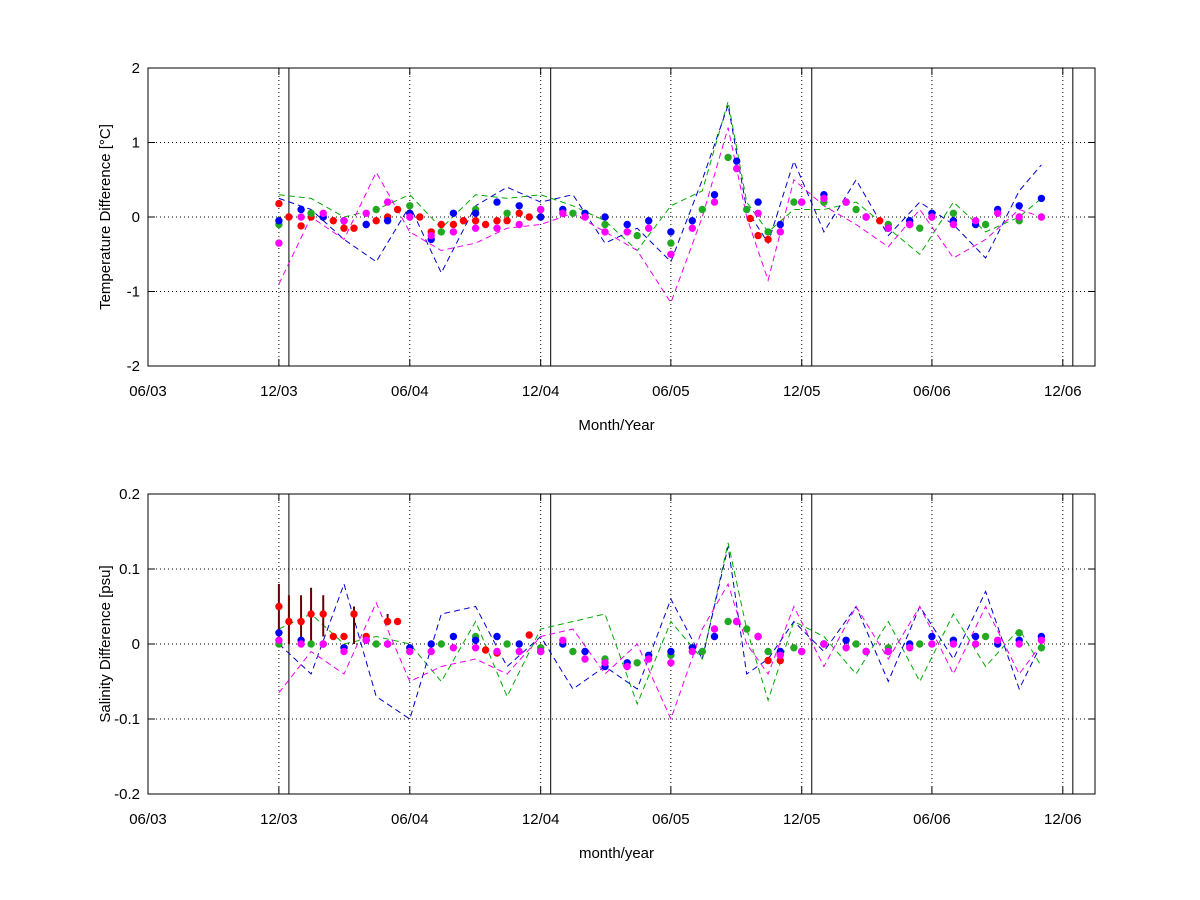  I want to click on y-tick-label: 0, so click(136, 644).